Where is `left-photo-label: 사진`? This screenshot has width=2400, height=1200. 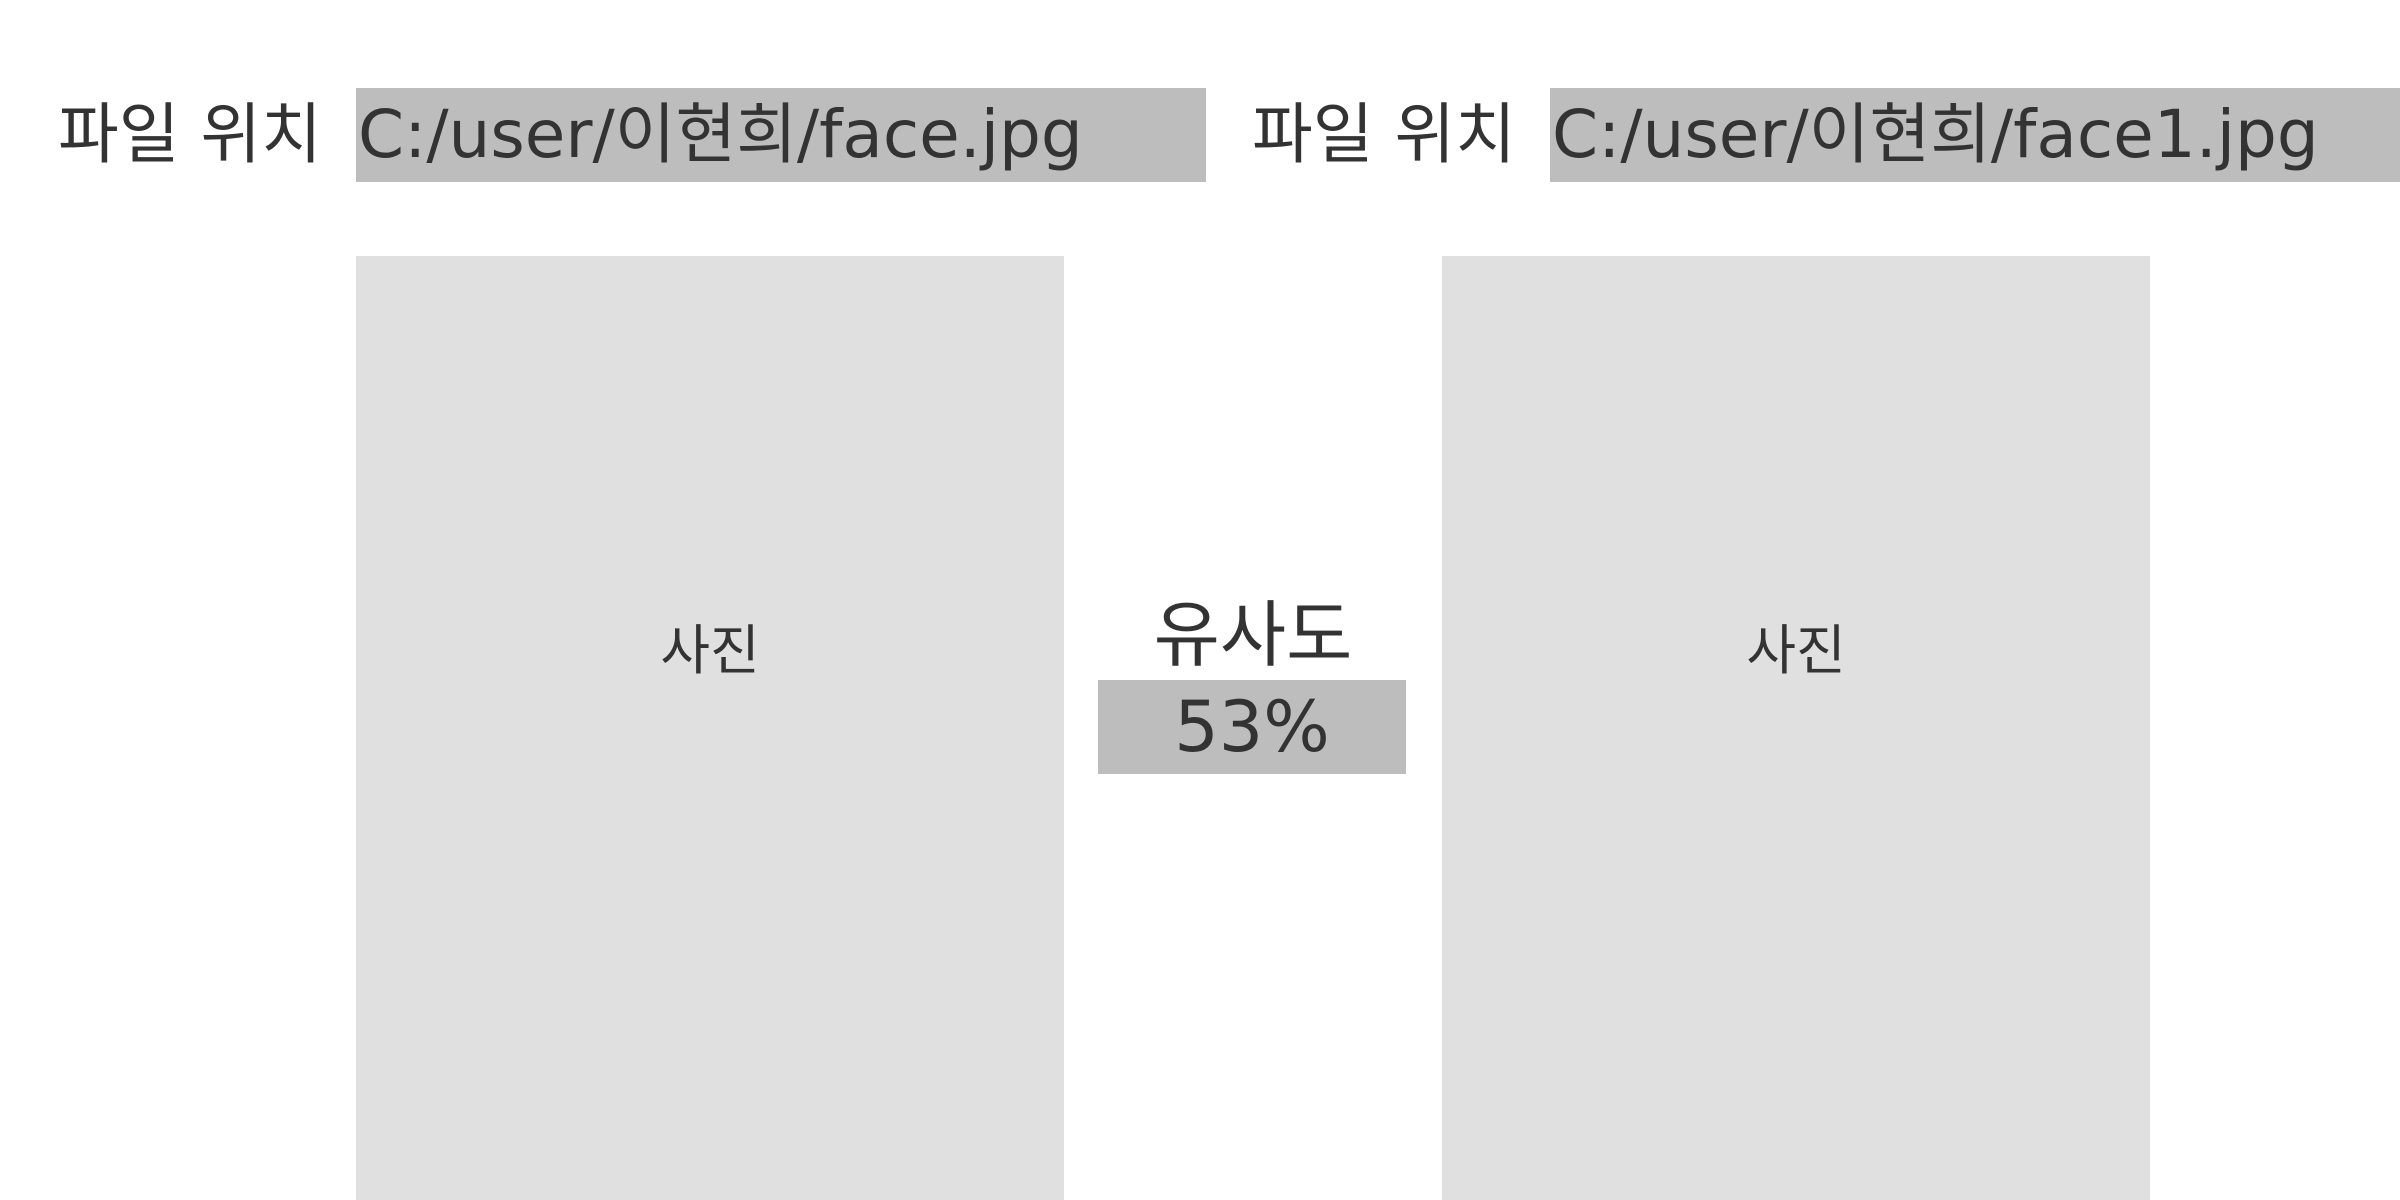 left-photo-label: 사진 is located at coordinates (710, 650).